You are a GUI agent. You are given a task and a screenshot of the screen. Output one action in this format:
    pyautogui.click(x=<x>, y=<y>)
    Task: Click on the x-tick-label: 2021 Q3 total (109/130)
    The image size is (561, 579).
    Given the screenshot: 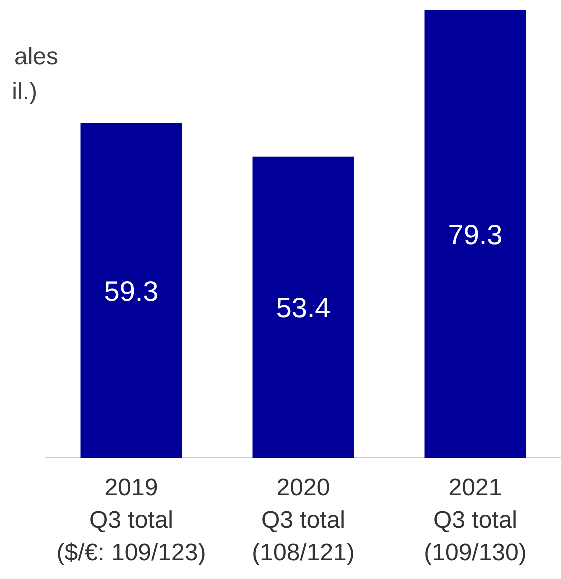 What is the action you would take?
    pyautogui.click(x=475, y=520)
    